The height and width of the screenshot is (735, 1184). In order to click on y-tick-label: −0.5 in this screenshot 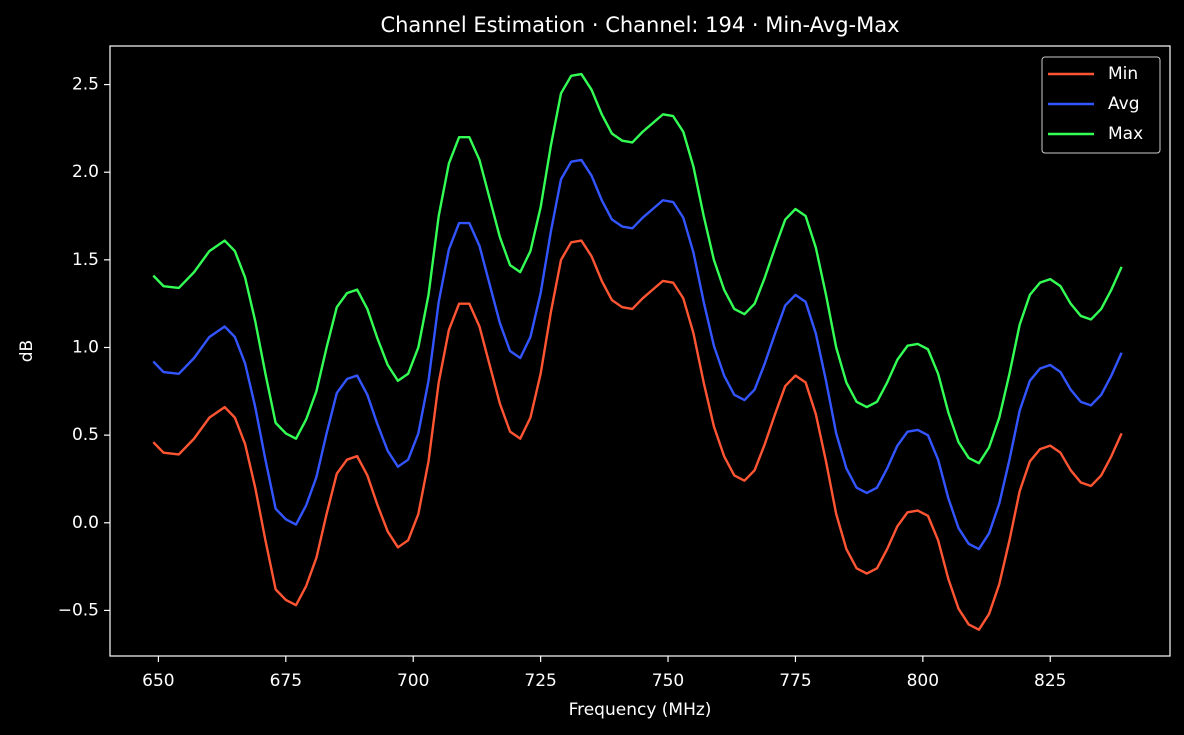, I will do `click(78, 610)`.